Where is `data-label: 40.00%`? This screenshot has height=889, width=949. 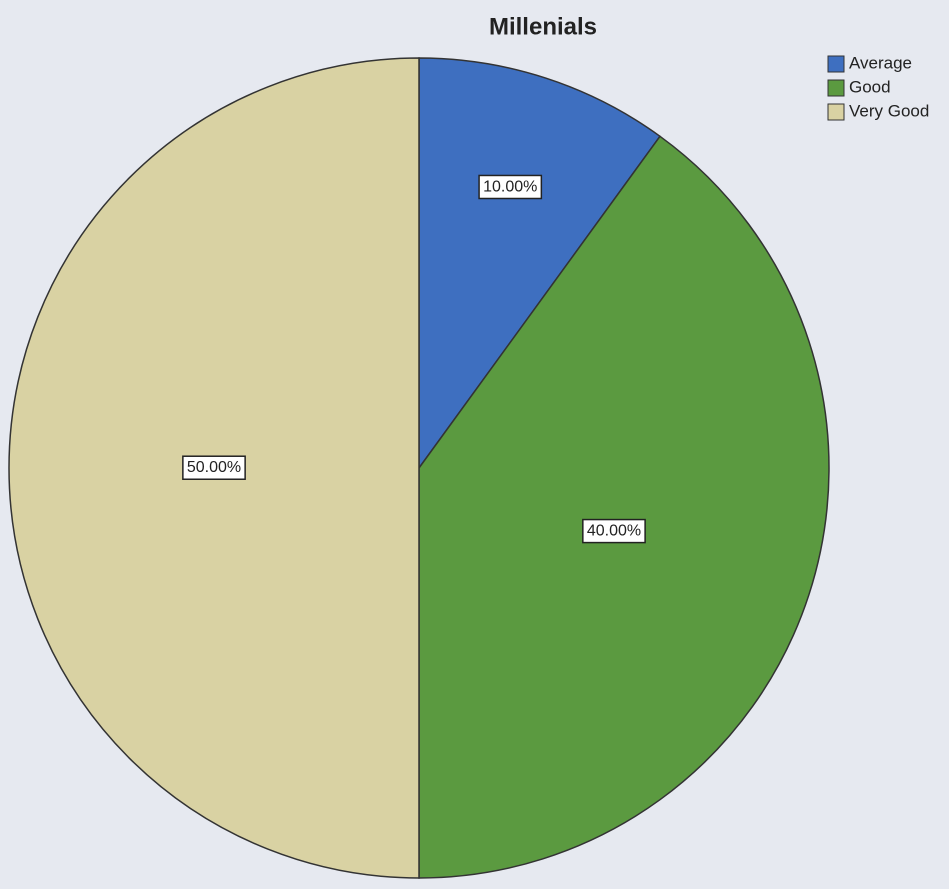
data-label: 40.00% is located at coordinates (614, 531).